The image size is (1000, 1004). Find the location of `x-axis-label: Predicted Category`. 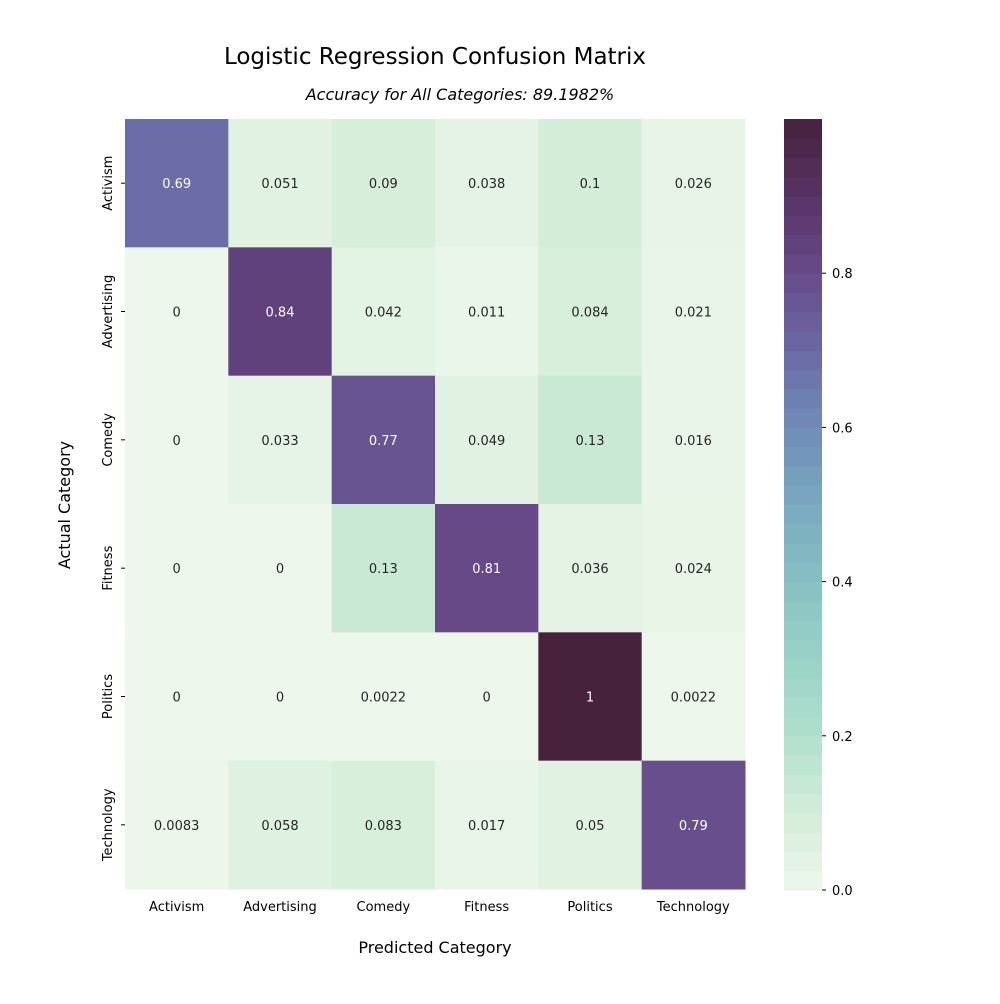

x-axis-label: Predicted Category is located at coordinates (434, 947).